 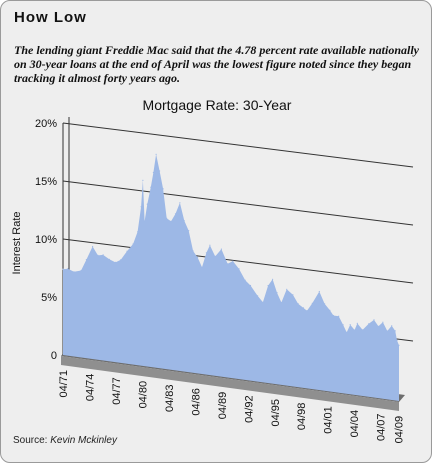 I want to click on chart-floor-front, so click(x=230, y=383).